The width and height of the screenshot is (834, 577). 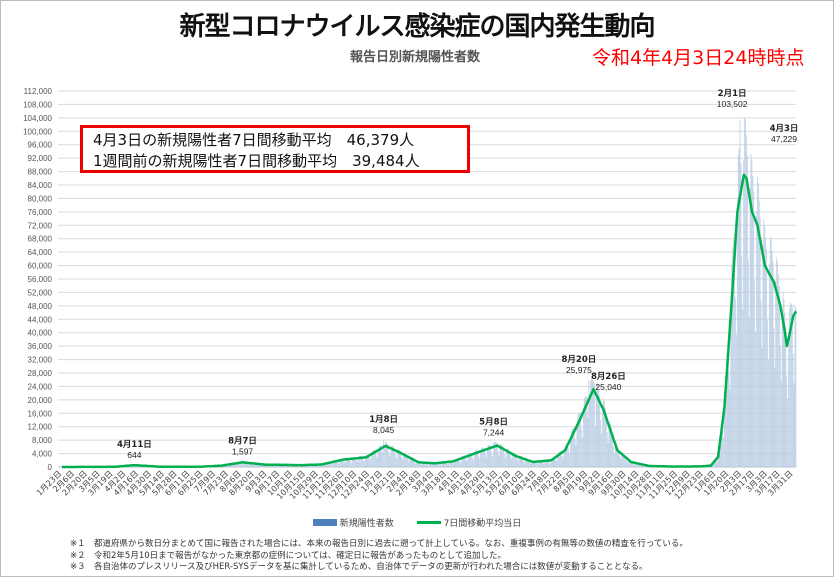 I want to click on y-tick-label: 12,000, so click(x=40, y=427).